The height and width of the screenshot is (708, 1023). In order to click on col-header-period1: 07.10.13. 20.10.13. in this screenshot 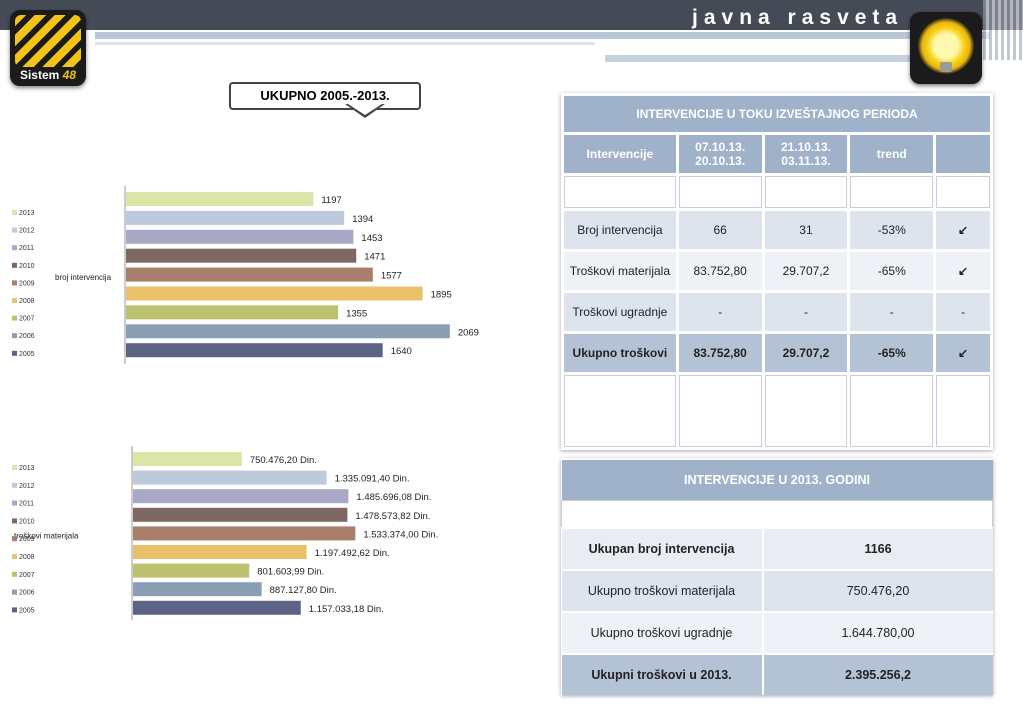, I will do `click(720, 154)`.